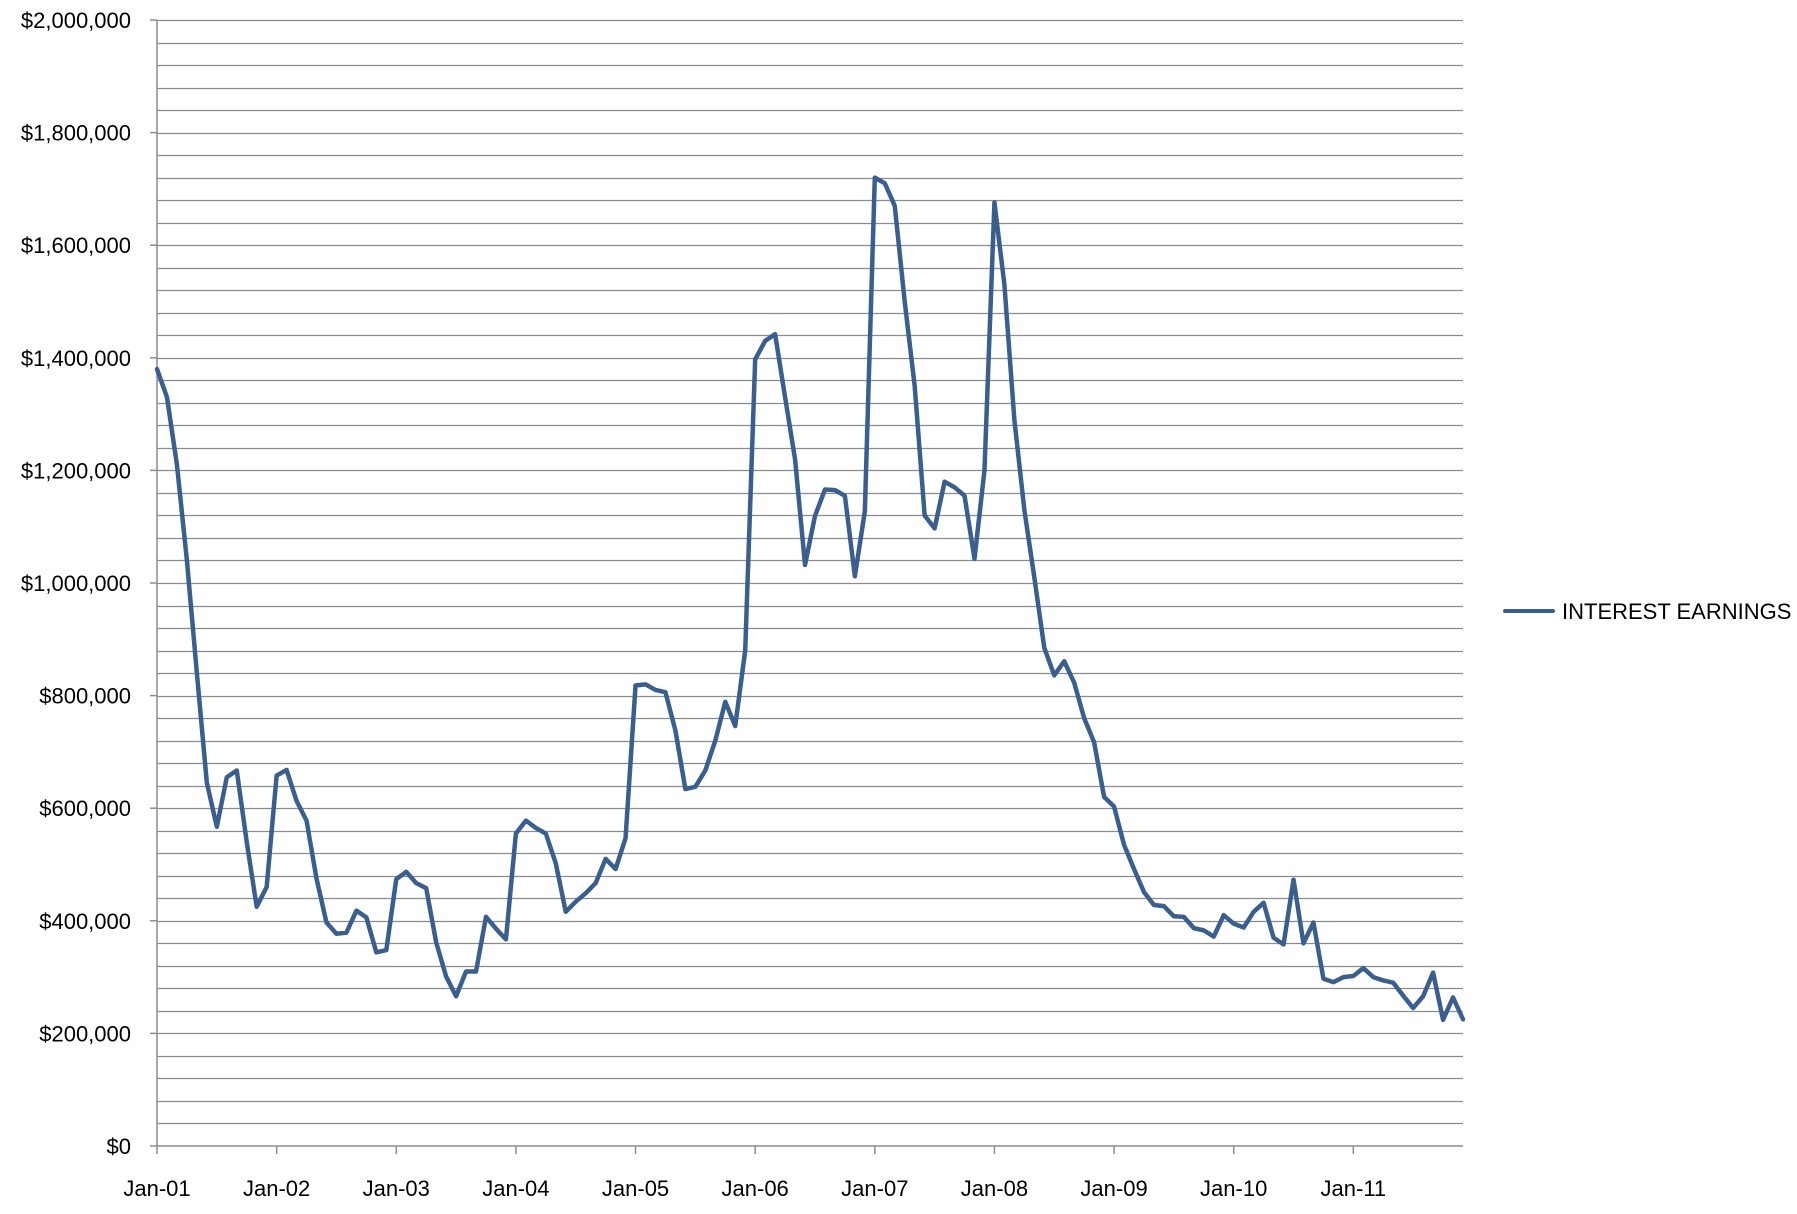 This screenshot has height=1214, width=1797. I want to click on x-tick-label: Jan-08, so click(994, 1188).